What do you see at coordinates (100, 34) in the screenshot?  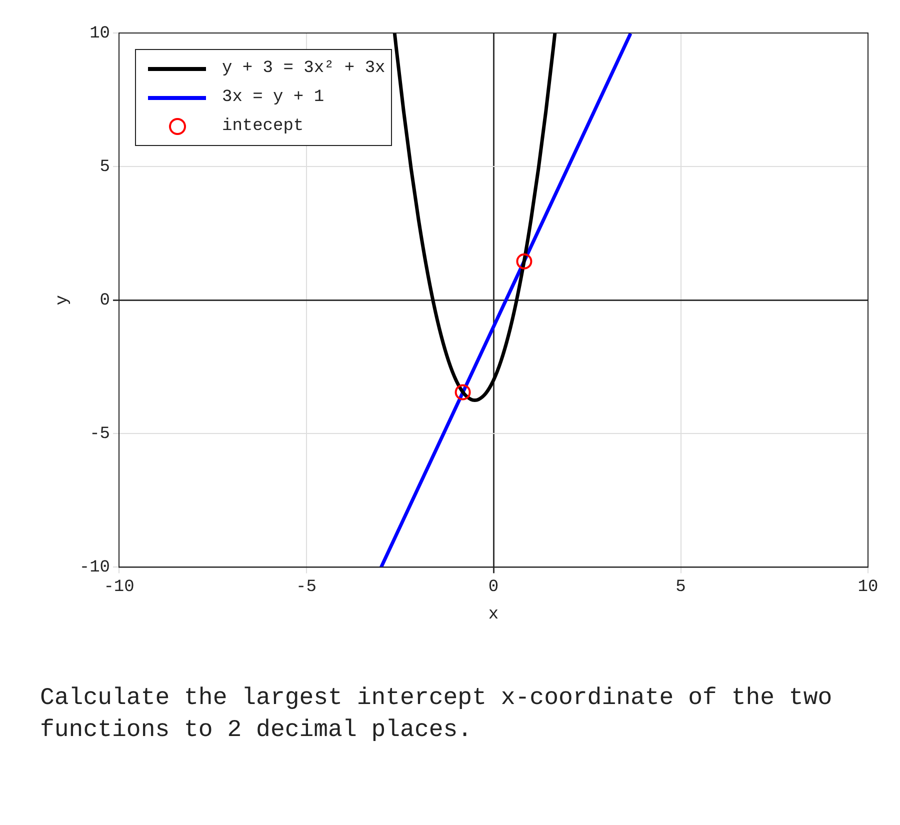 I see `y-tick-label: 10` at bounding box center [100, 34].